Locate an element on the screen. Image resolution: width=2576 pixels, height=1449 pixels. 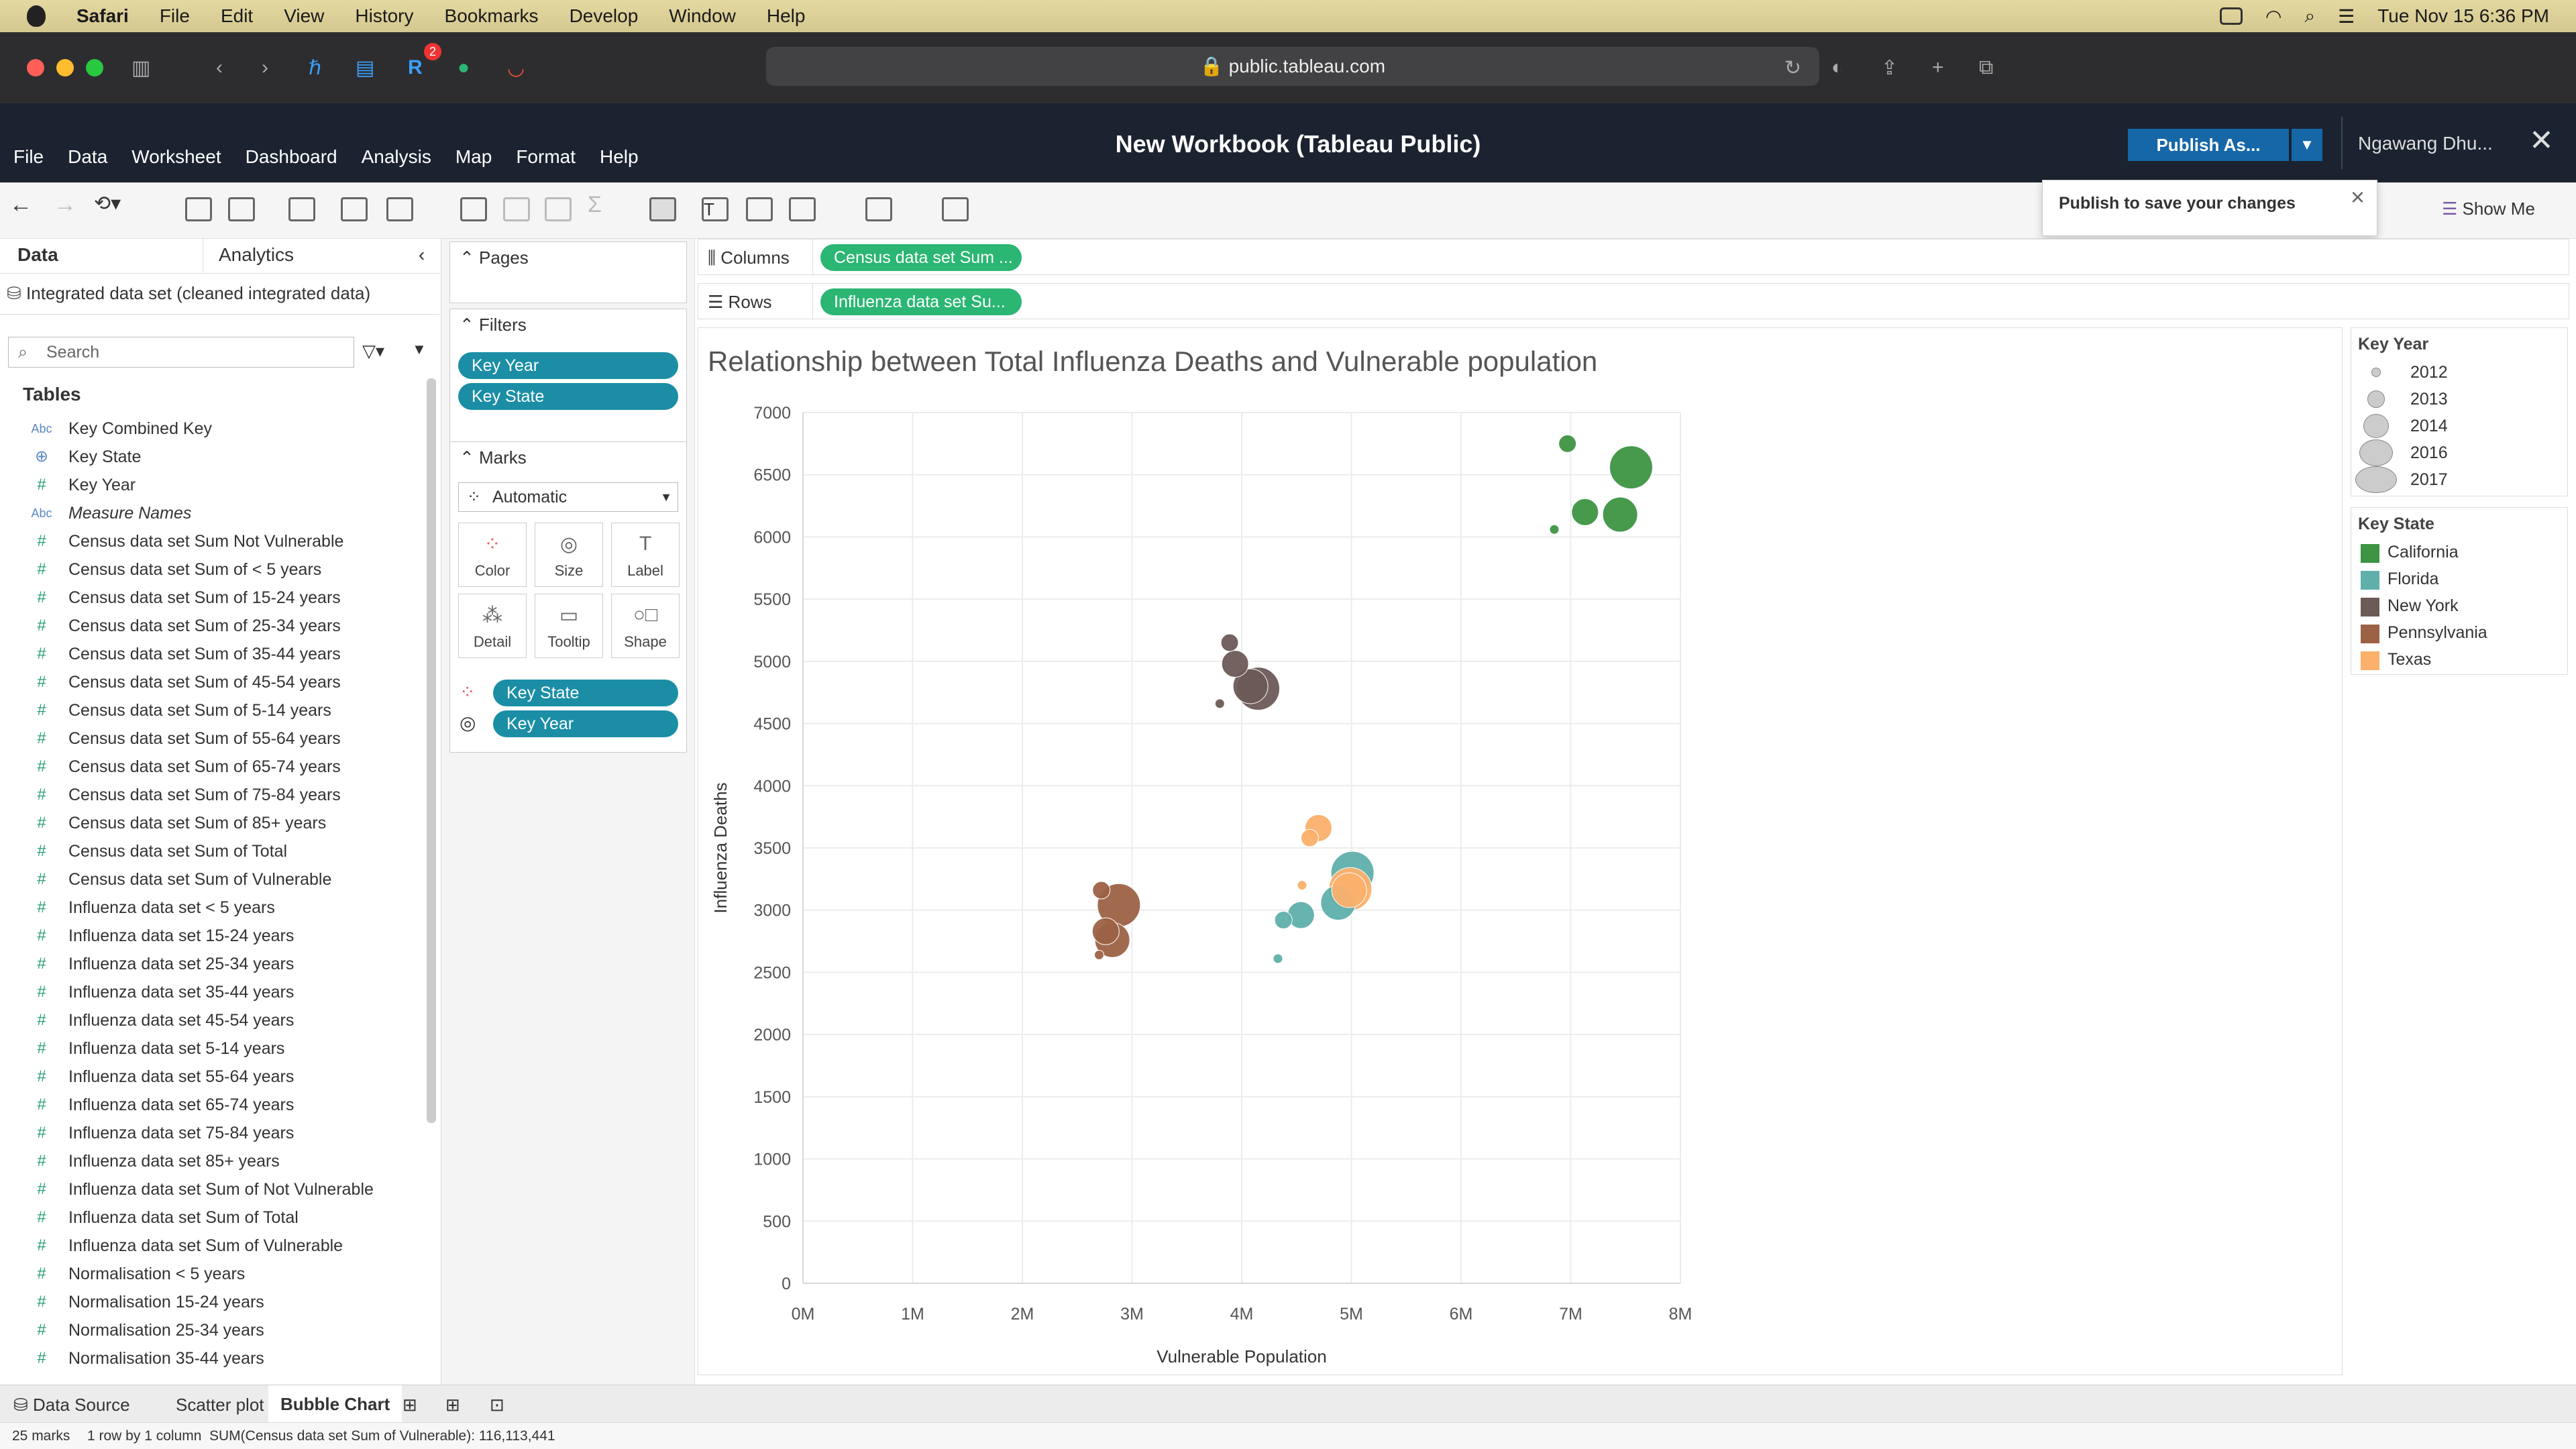
size-button: ◎ Size is located at coordinates (569, 555).